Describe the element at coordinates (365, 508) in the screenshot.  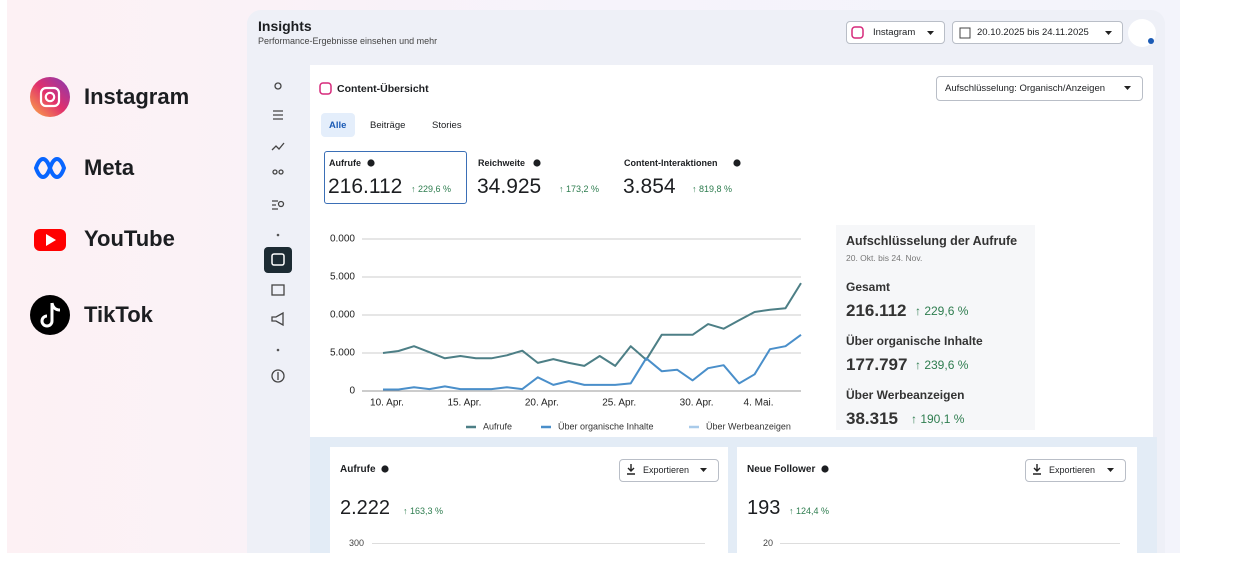
I see `card-value: 2.222` at that location.